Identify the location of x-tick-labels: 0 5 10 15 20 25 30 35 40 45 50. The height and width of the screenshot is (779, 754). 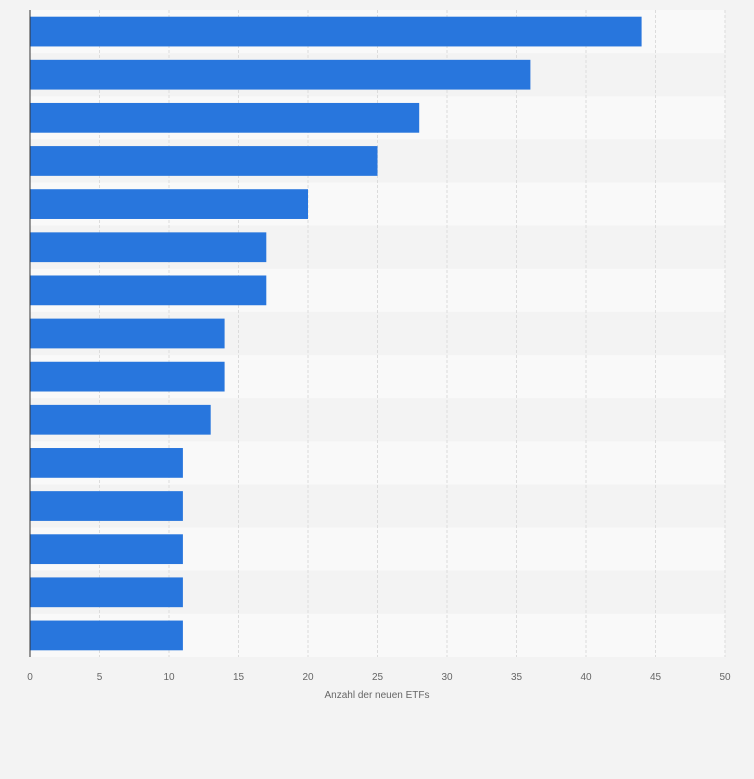
(379, 677).